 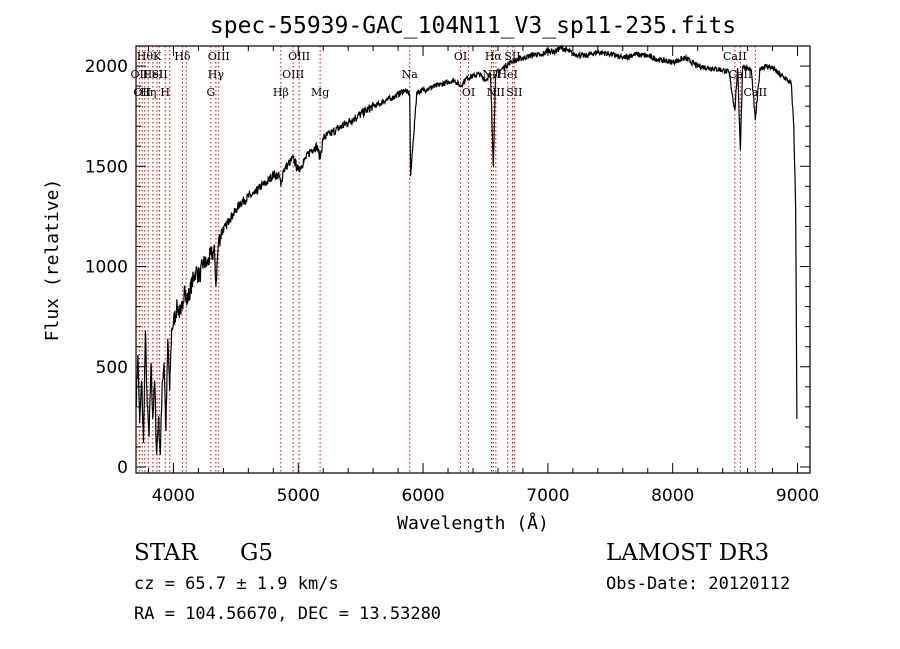 I want to click on x-tick-label: 9000, so click(x=797, y=496).